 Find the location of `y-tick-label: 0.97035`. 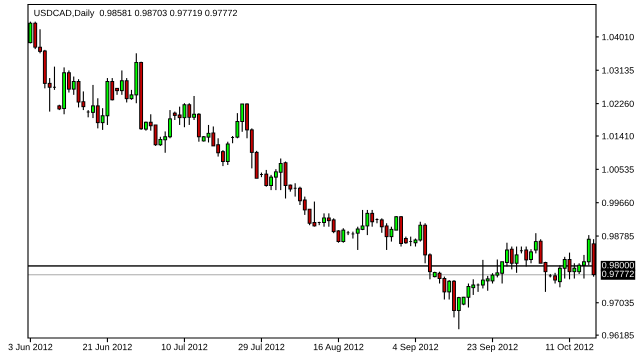

y-tick-label: 0.97035 is located at coordinates (618, 303).